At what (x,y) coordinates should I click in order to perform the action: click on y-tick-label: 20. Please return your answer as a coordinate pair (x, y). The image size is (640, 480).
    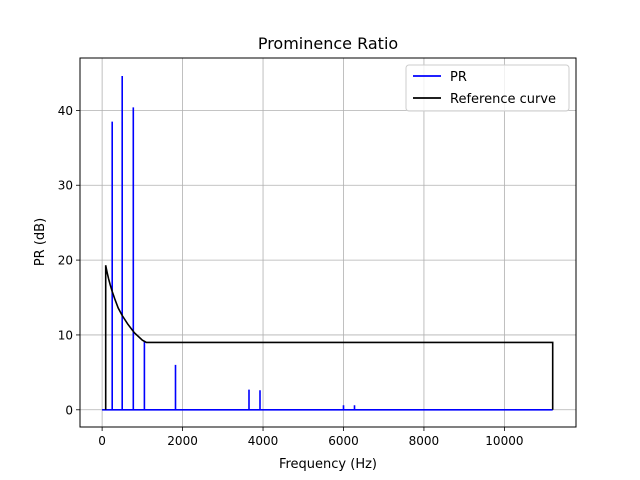
    Looking at the image, I should click on (65, 261).